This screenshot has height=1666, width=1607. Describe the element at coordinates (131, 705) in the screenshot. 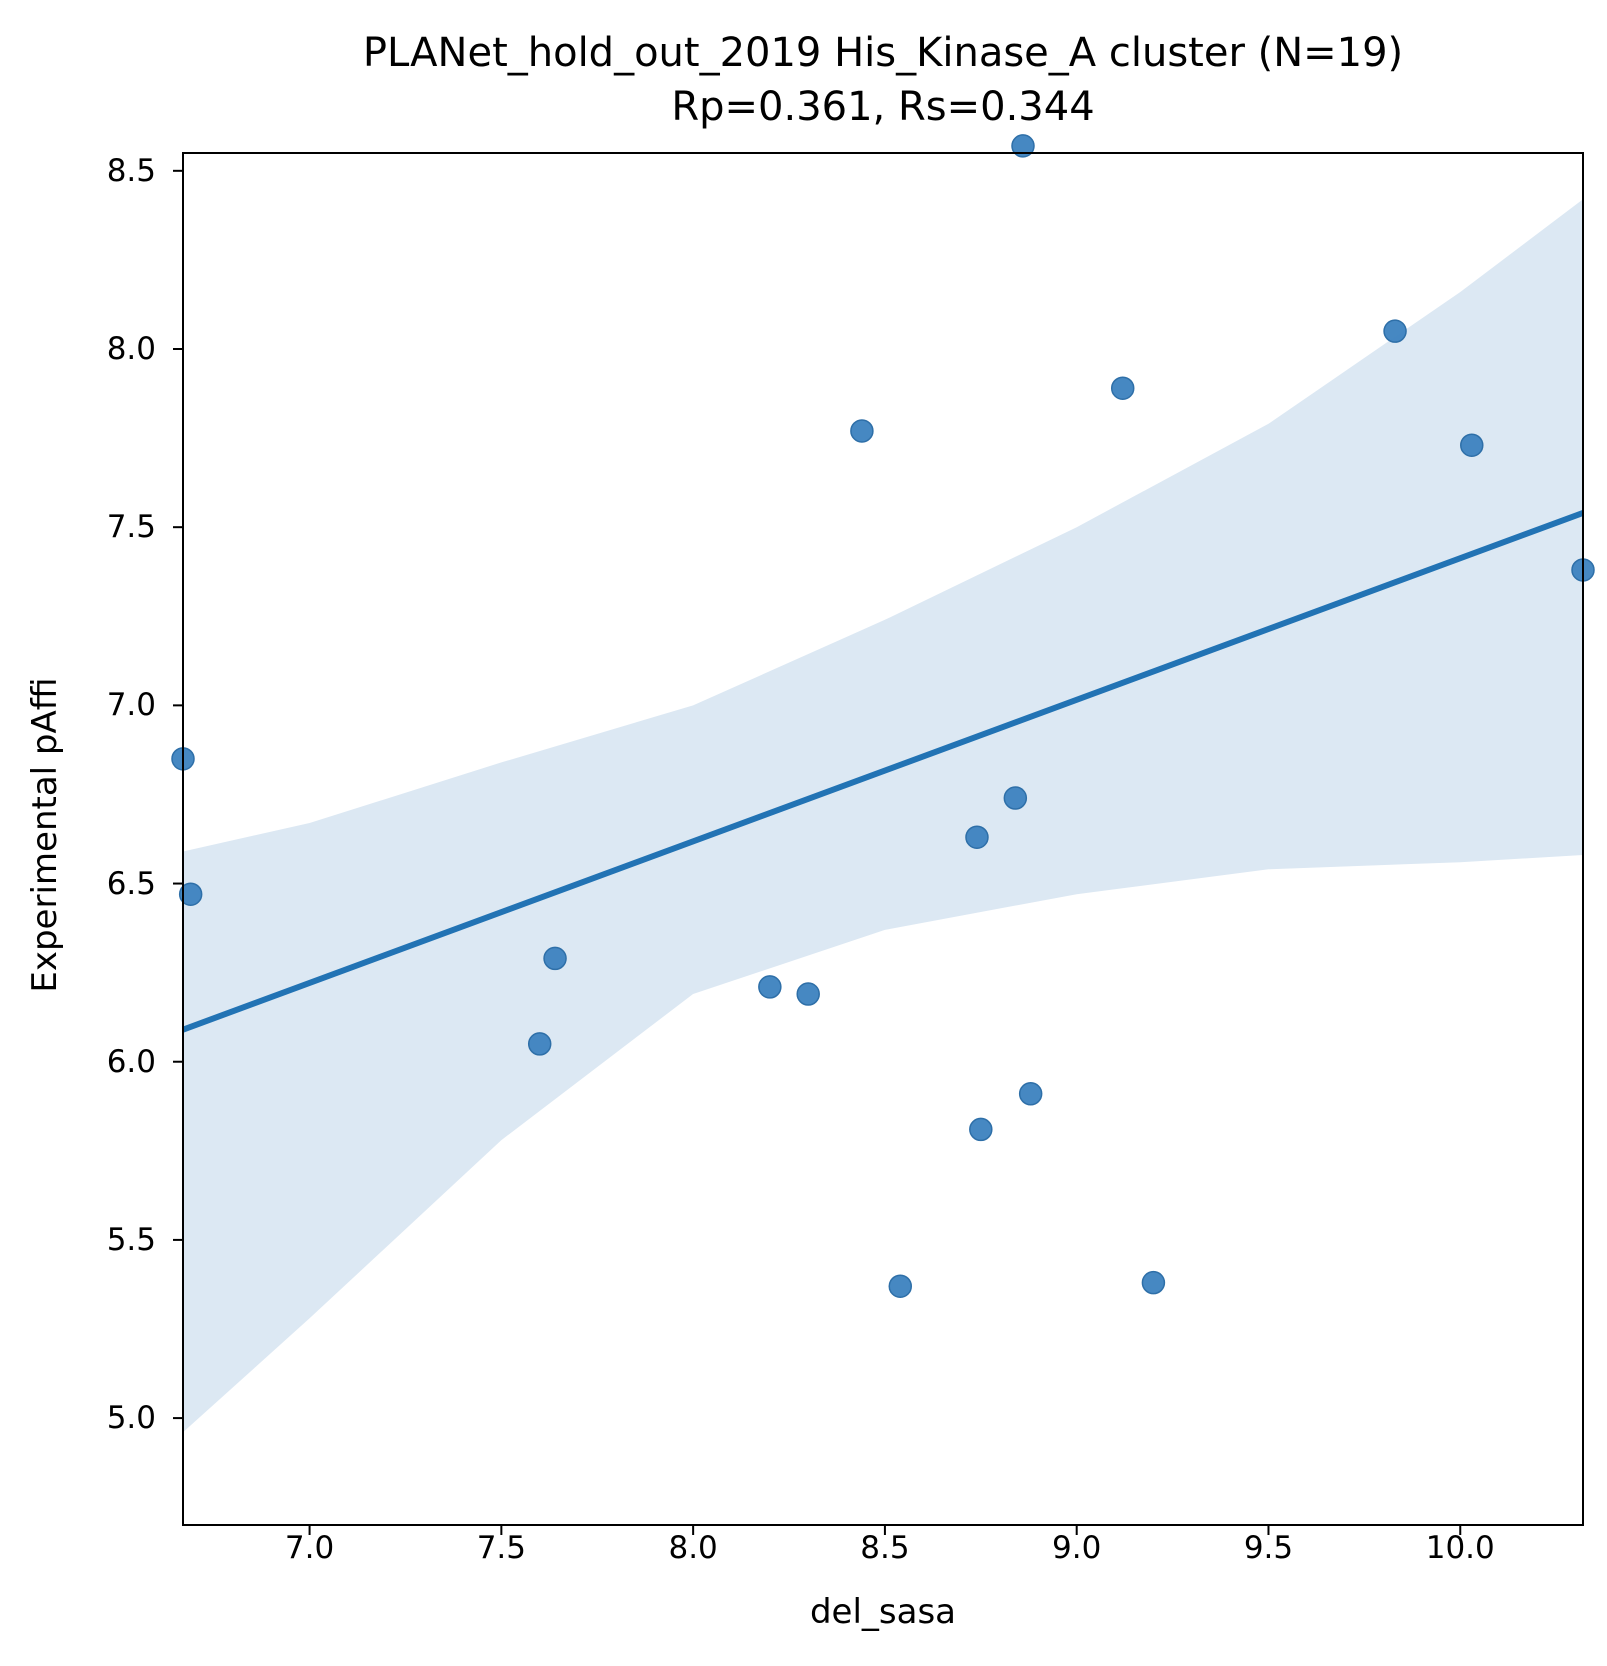

I see `y-tick-label: 7.0` at that location.